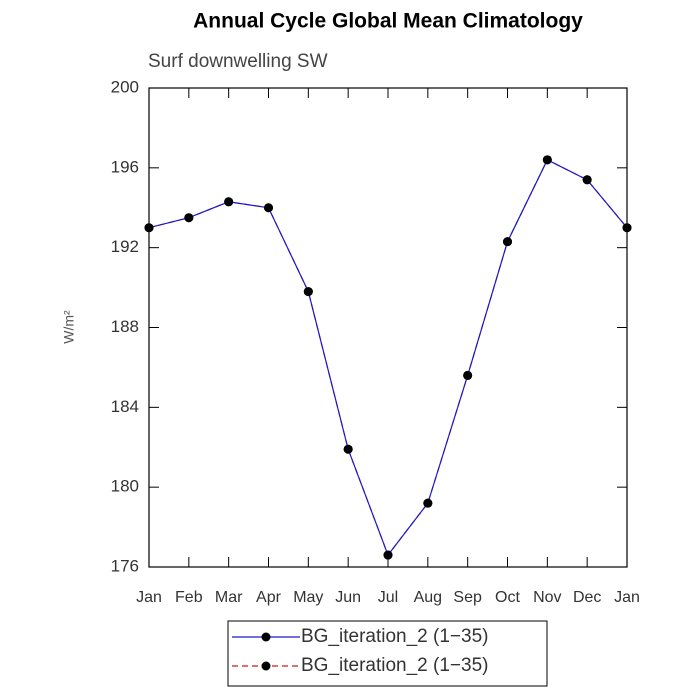 This screenshot has width=700, height=700. I want to click on x-tick-label: Oct, so click(507, 597).